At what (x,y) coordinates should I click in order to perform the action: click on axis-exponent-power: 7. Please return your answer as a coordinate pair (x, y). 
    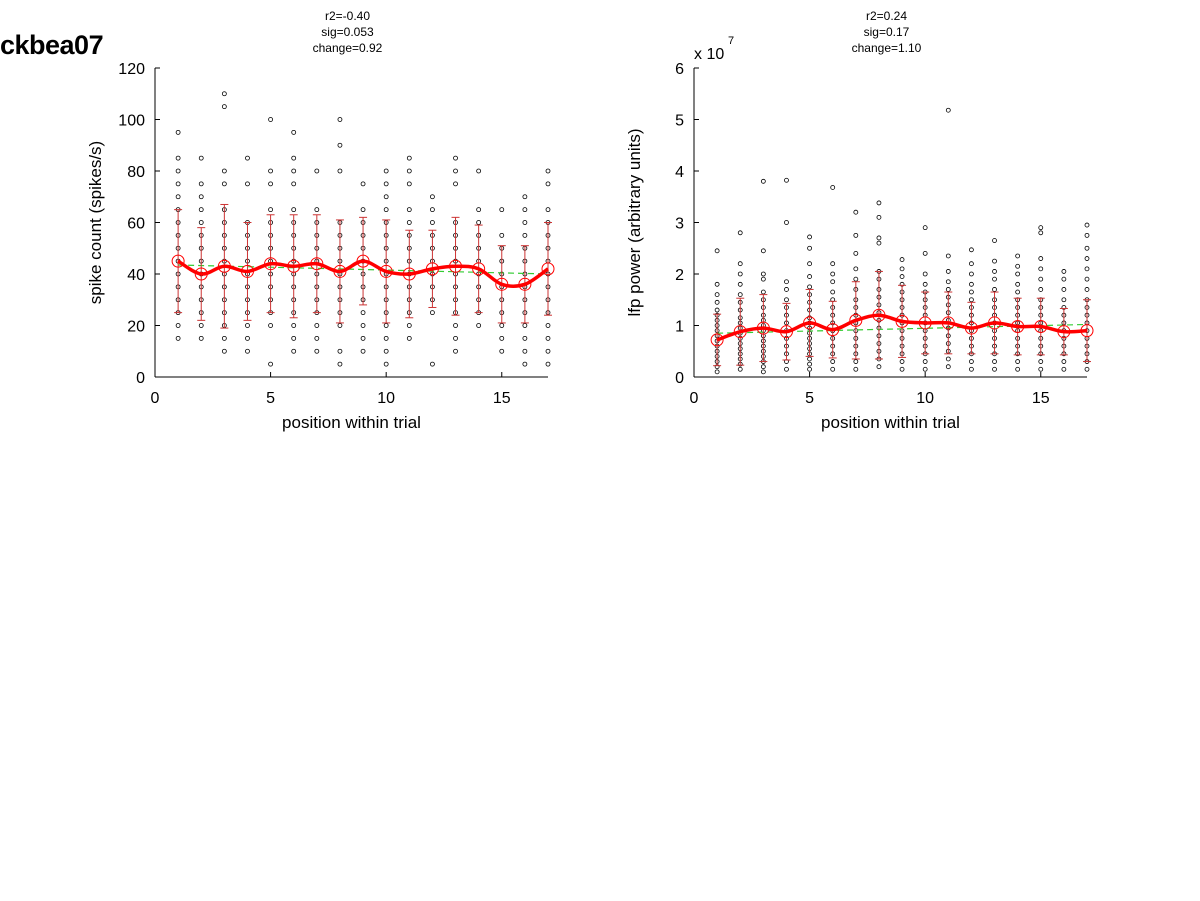
    Looking at the image, I should click on (731, 41).